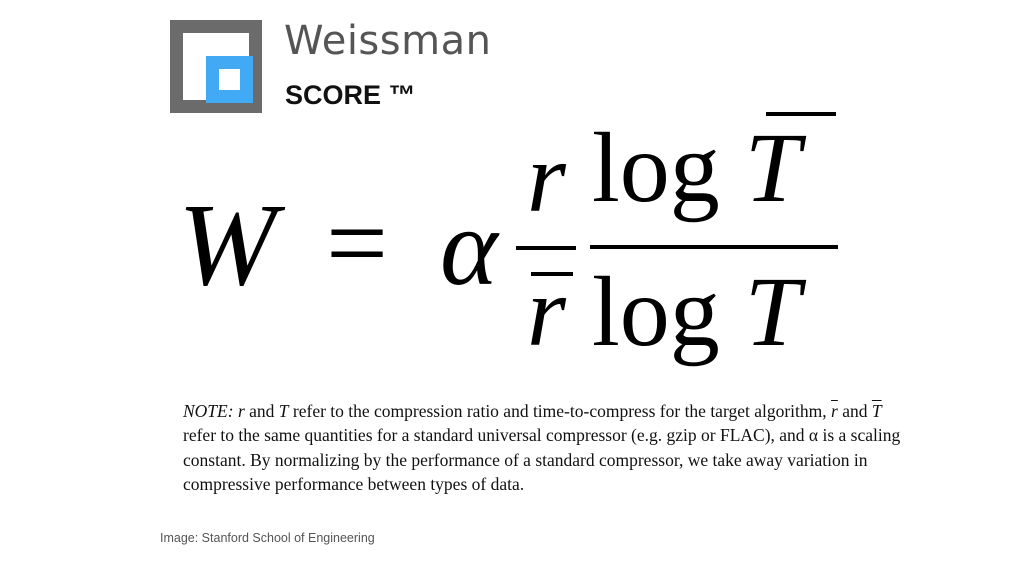 This screenshot has width=1024, height=567. I want to click on brand-subtitle: SCORE ™, so click(350, 95).